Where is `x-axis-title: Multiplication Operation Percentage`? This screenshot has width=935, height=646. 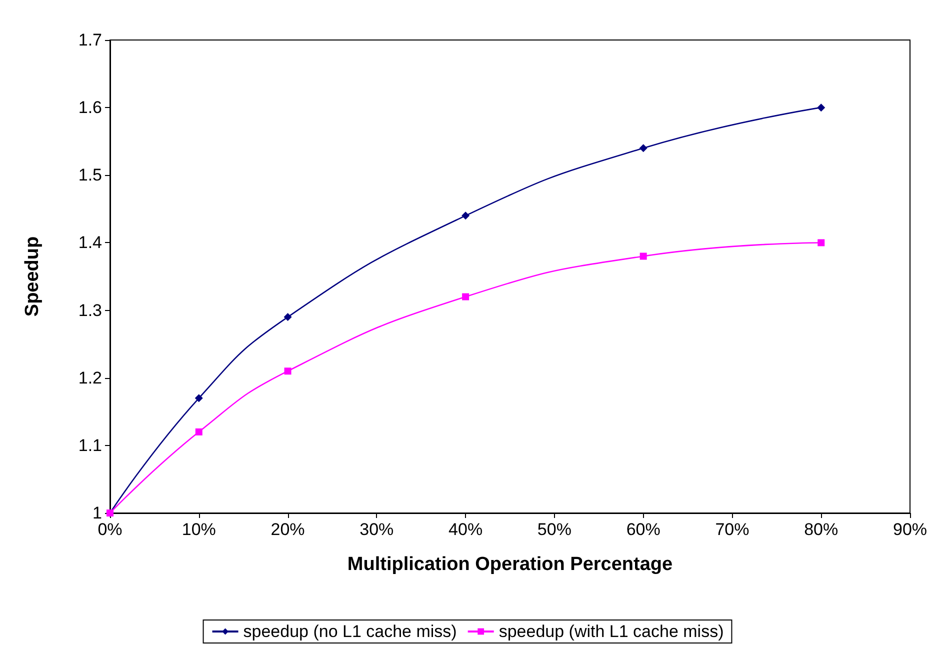 x-axis-title: Multiplication Operation Percentage is located at coordinates (510, 564).